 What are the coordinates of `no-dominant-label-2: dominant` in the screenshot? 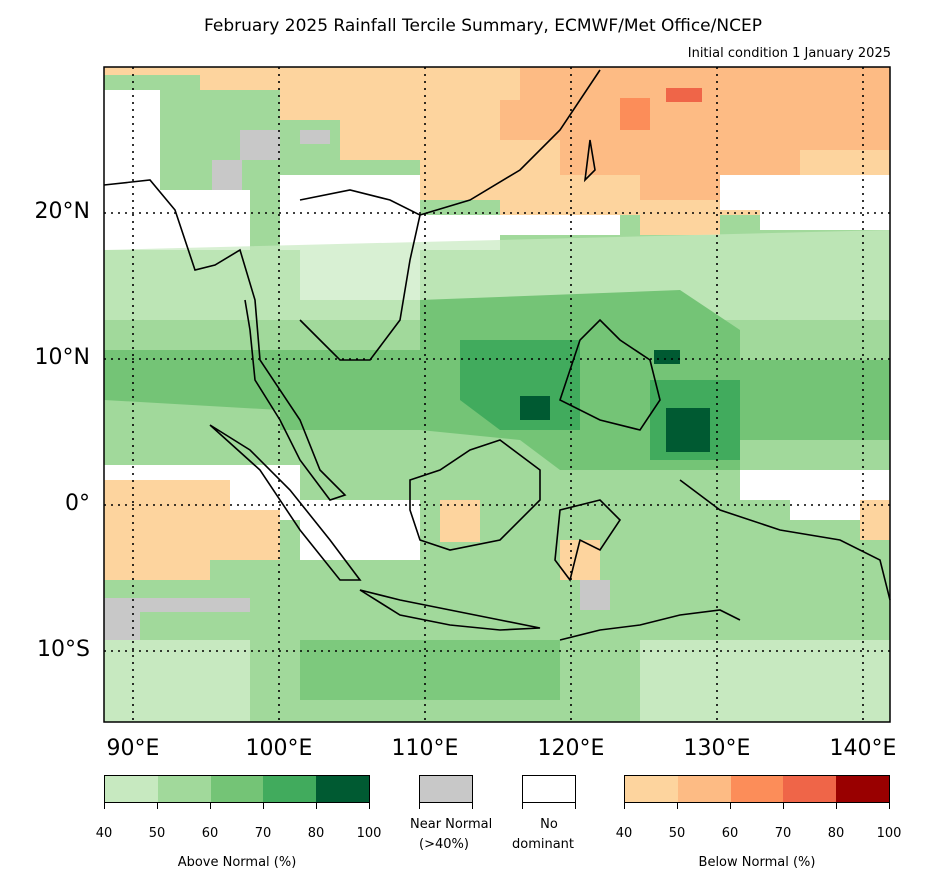 It's located at (543, 844).